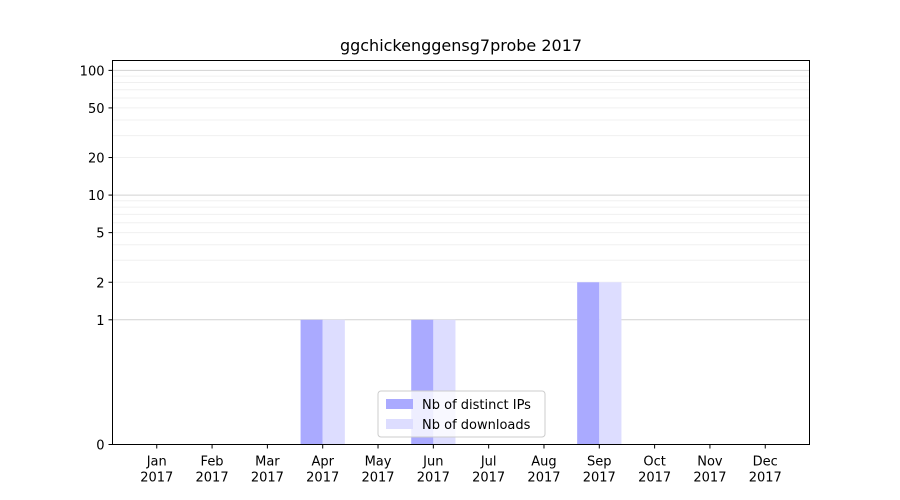 The width and height of the screenshot is (900, 500). What do you see at coordinates (212, 470) in the screenshot?
I see `x-tick-label: Feb 2017` at bounding box center [212, 470].